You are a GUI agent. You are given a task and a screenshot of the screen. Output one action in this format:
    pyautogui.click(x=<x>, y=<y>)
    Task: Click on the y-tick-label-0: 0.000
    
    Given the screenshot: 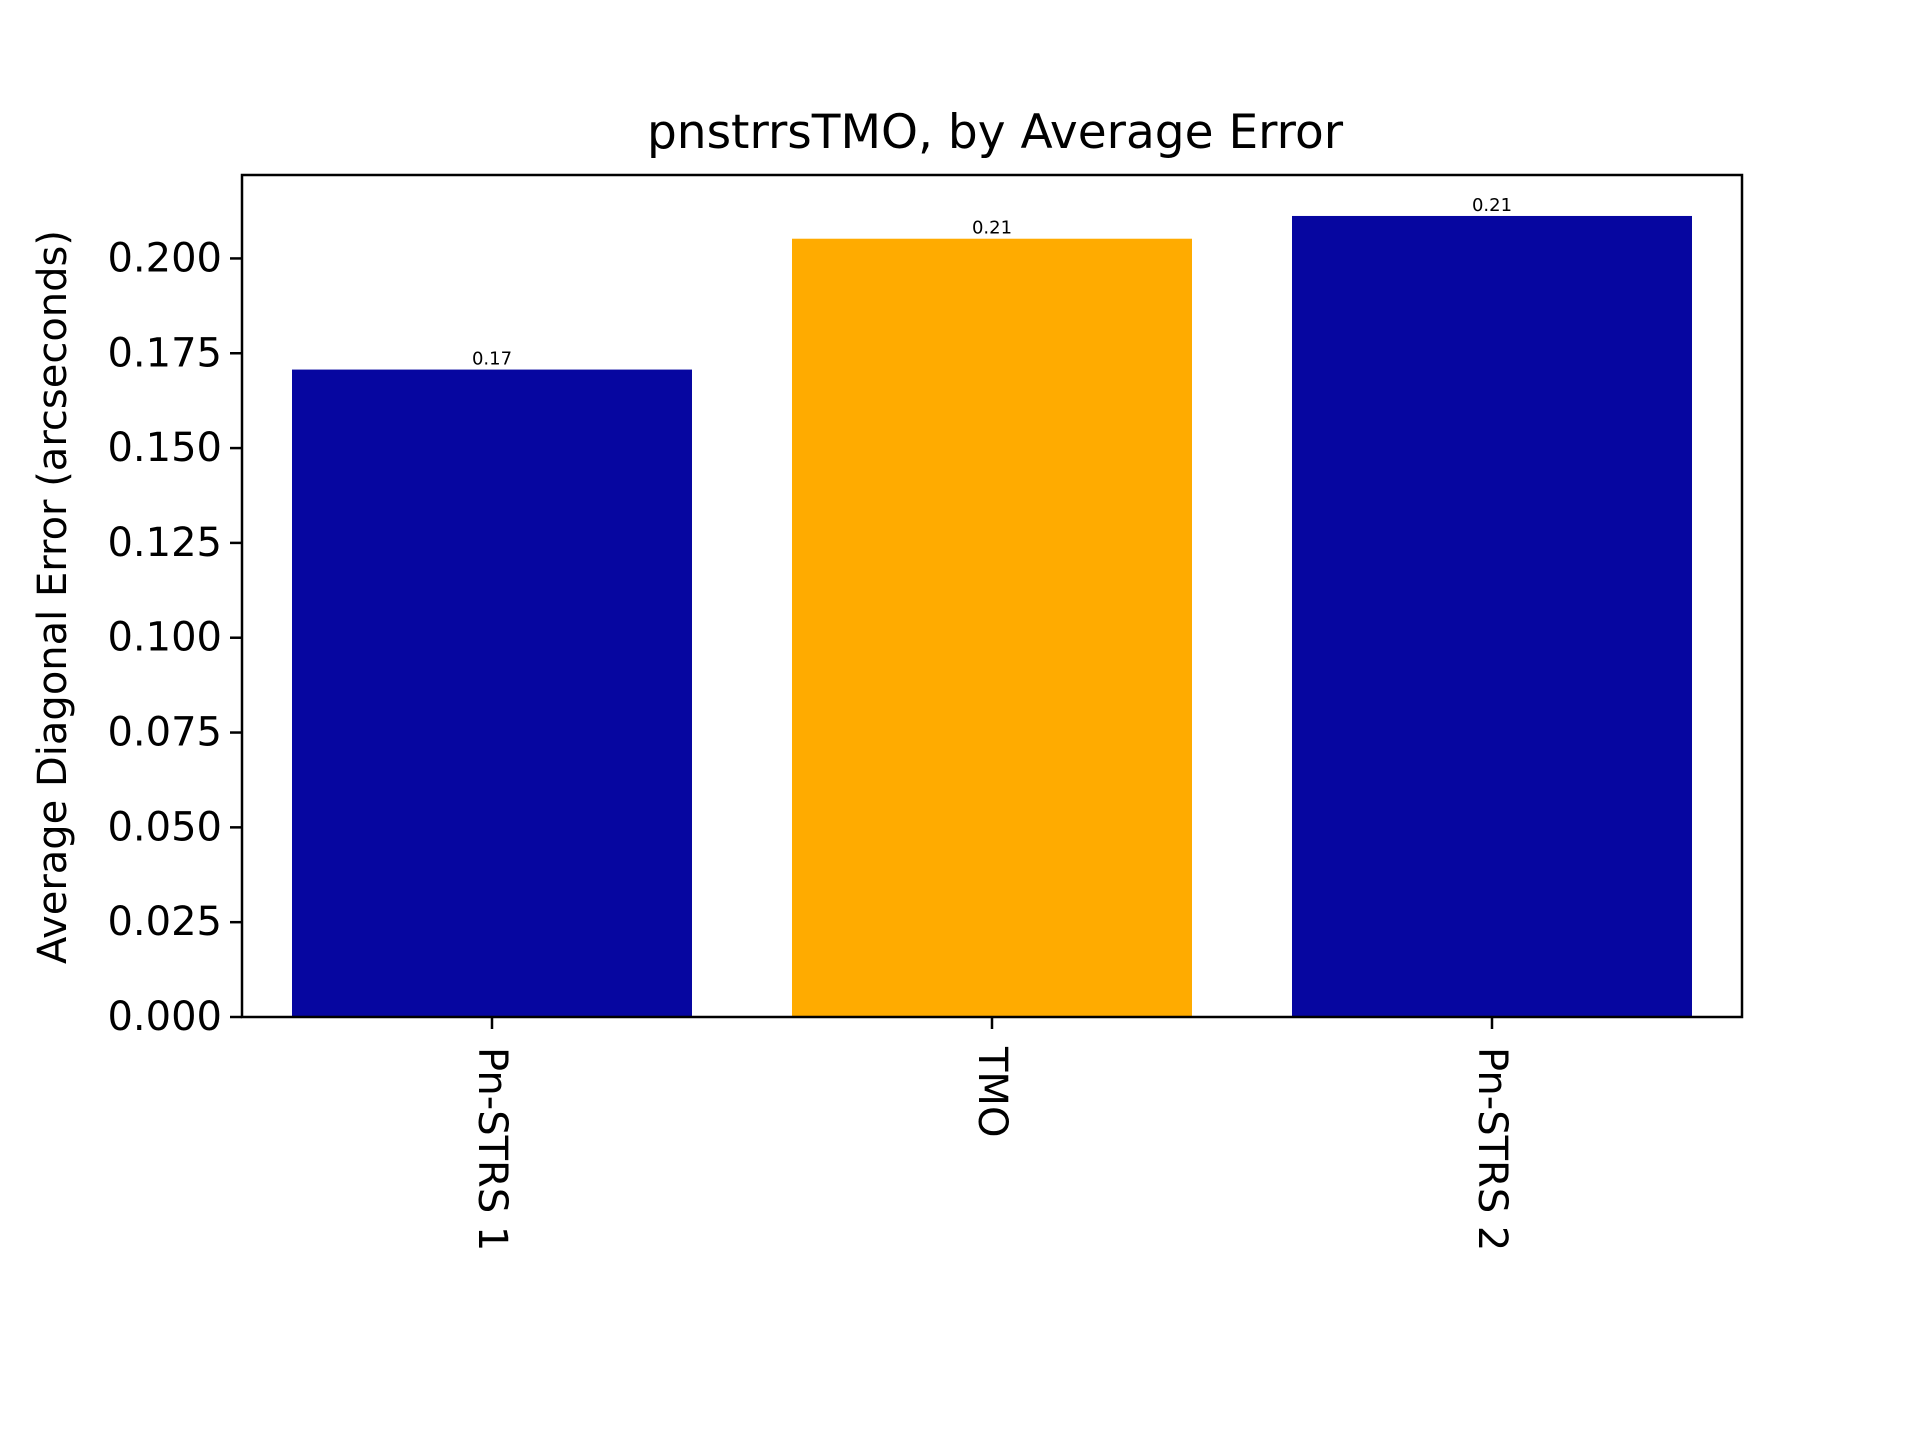 What is the action you would take?
    pyautogui.click(x=164, y=1017)
    